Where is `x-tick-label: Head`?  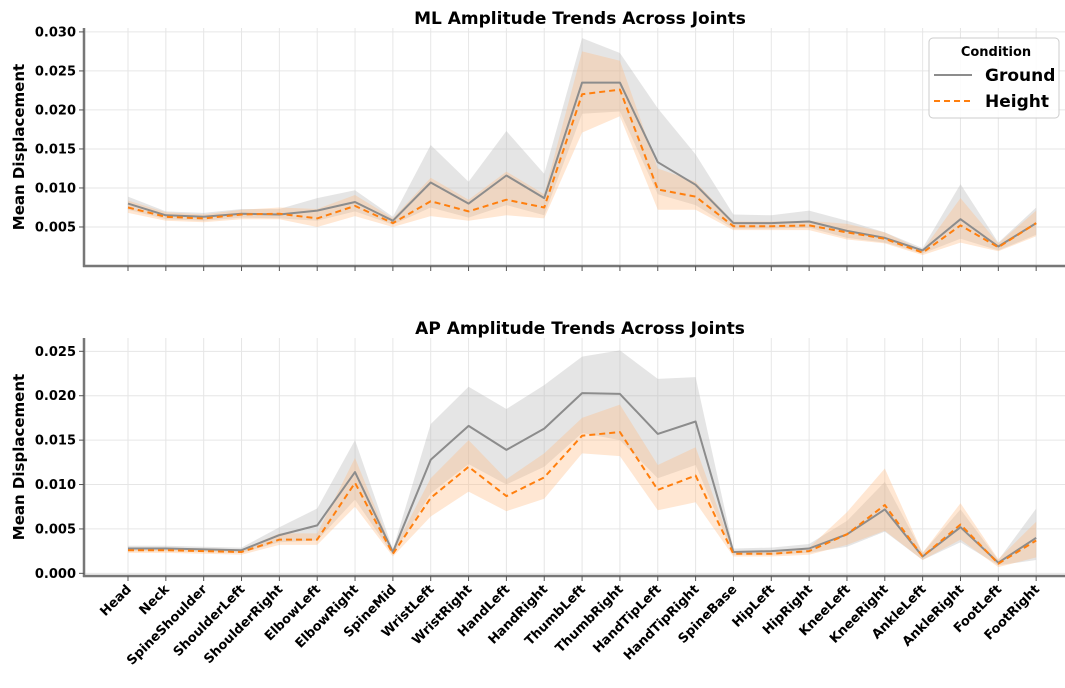
x-tick-label: Head is located at coordinates (116, 600).